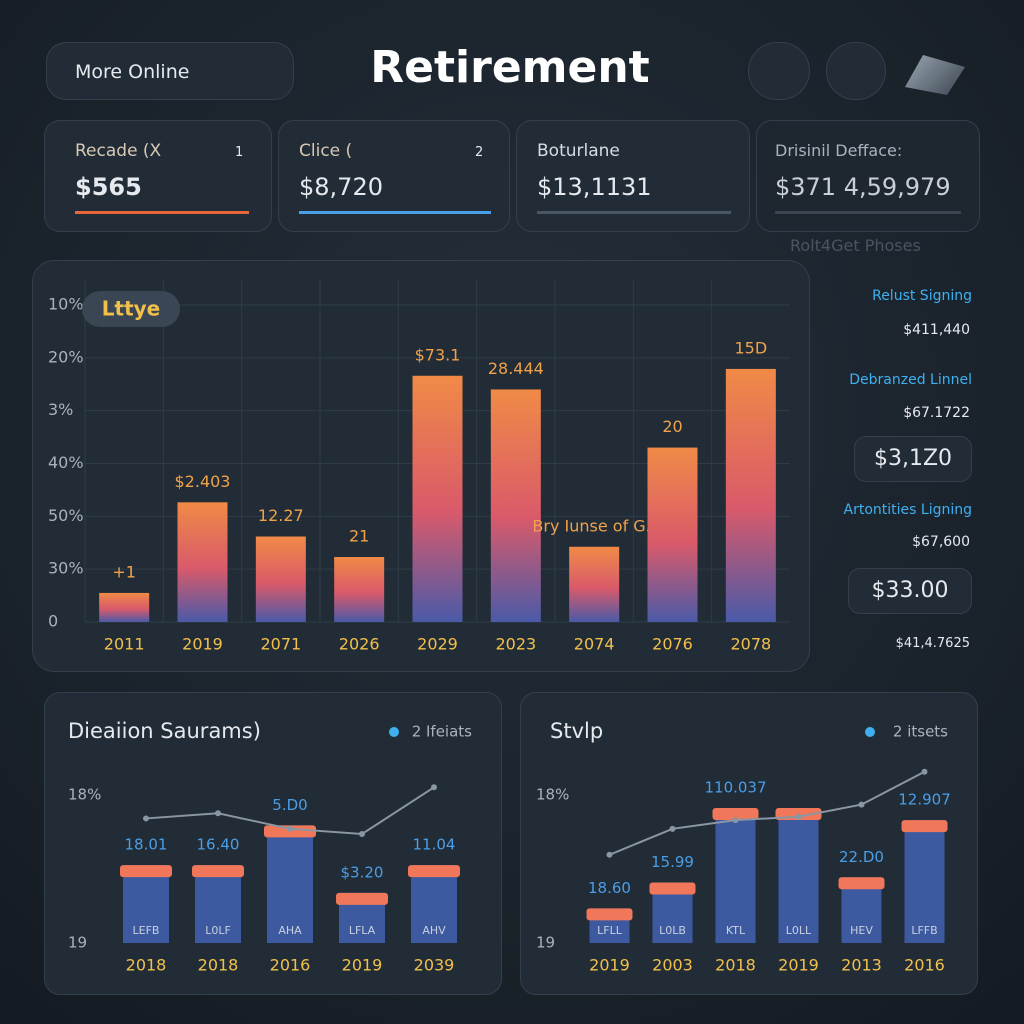 The height and width of the screenshot is (1024, 1024). Describe the element at coordinates (910, 380) in the screenshot. I see `side-title: Debranzed Linnel` at that location.